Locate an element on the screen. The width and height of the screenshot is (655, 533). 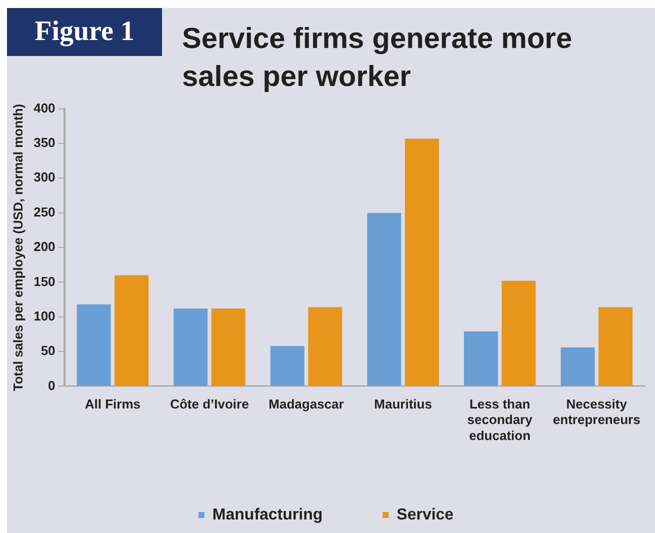
y-tick-label: 0 is located at coordinates (52, 385).